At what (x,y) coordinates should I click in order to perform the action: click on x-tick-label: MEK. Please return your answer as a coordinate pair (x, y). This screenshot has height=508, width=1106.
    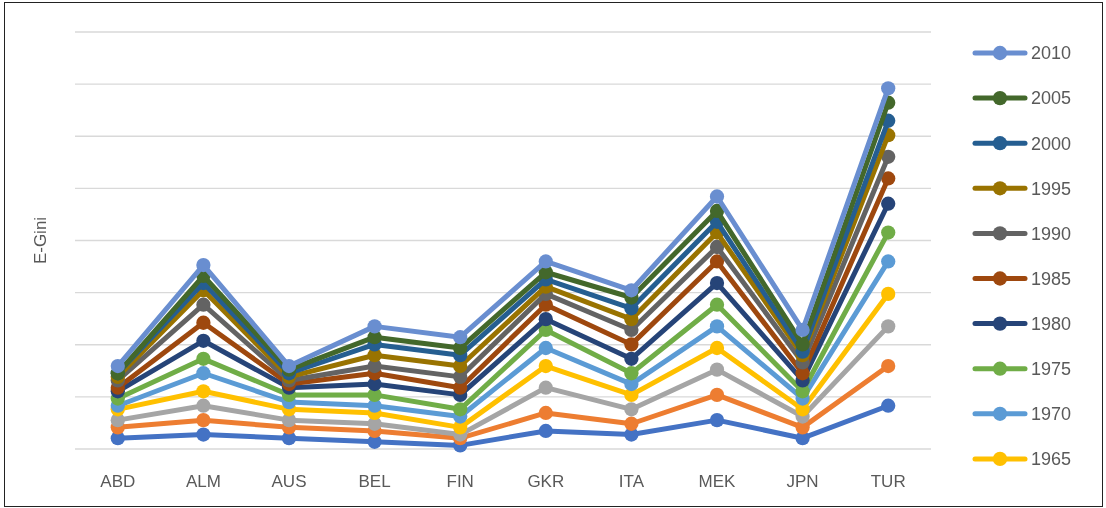
    Looking at the image, I should click on (717, 481).